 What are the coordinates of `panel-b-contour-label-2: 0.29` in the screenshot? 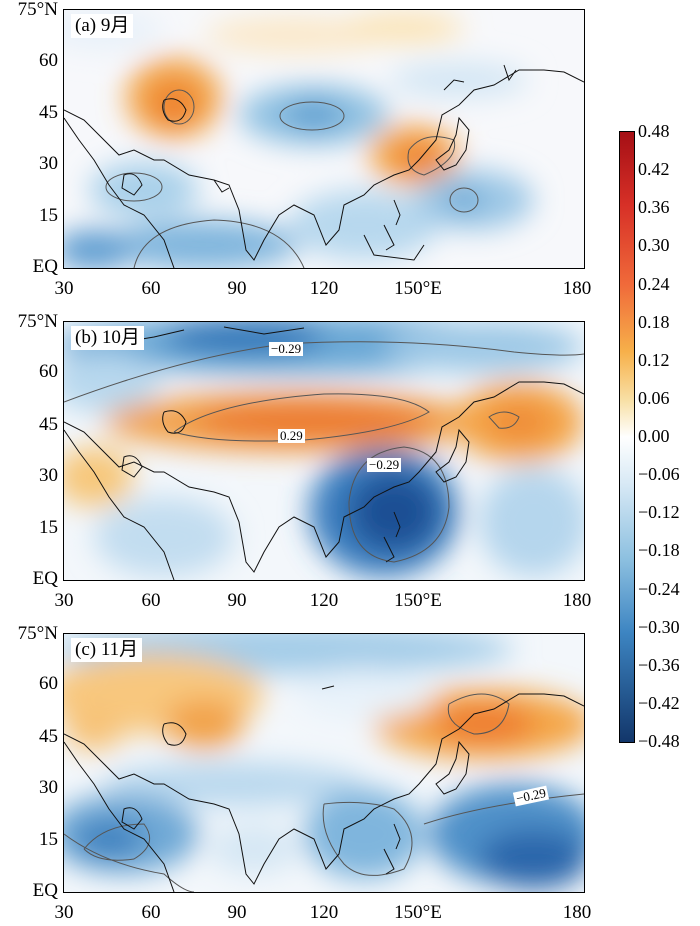 It's located at (291, 435).